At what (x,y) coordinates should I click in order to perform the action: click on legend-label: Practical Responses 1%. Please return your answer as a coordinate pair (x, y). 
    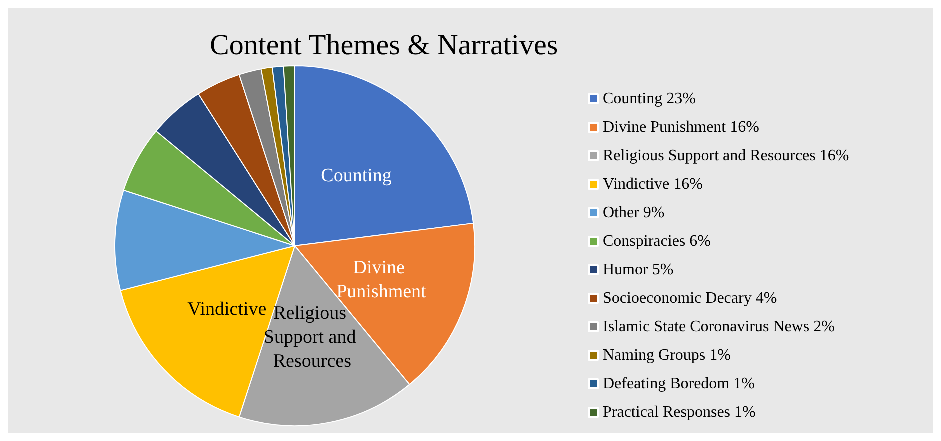
    Looking at the image, I should click on (679, 412).